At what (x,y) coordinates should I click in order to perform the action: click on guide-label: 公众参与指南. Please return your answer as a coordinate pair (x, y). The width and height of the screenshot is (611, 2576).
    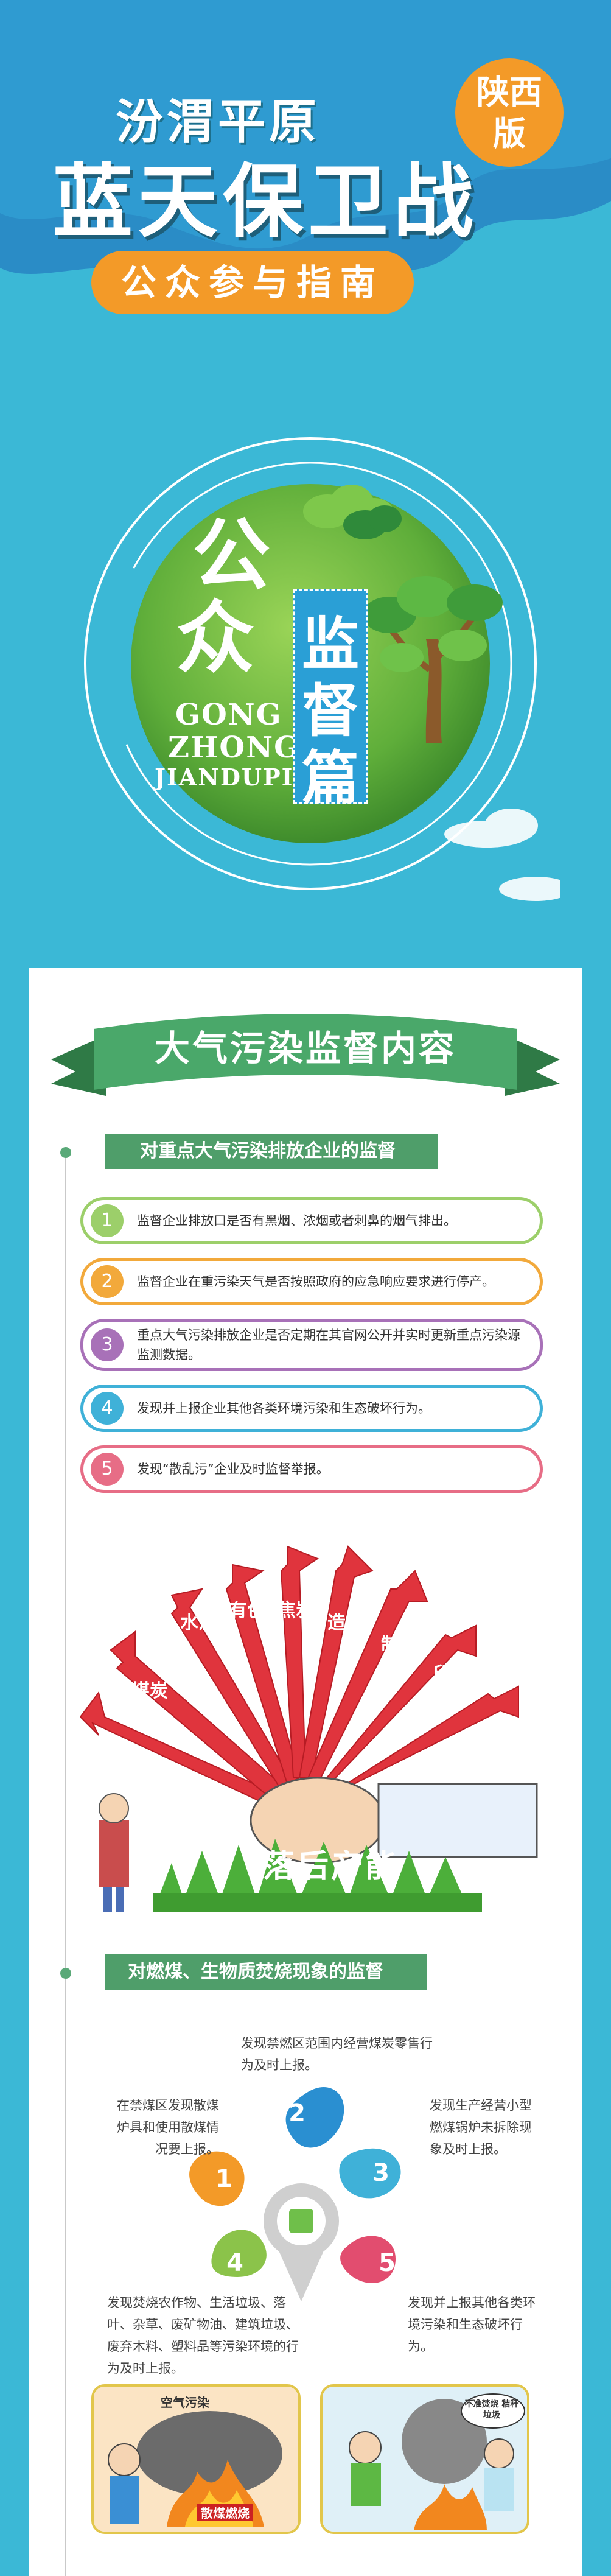
    Looking at the image, I should click on (252, 282).